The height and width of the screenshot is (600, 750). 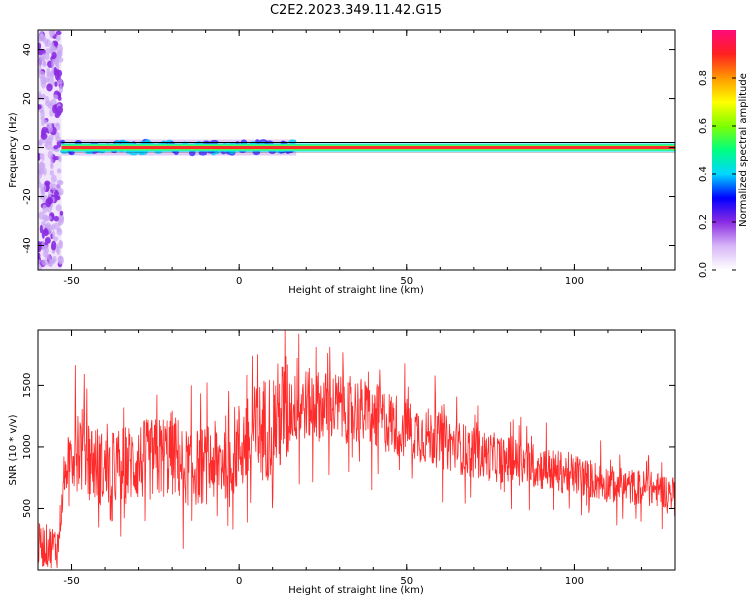 I want to click on spectrogram-x-tick-label: 50, so click(x=406, y=281).